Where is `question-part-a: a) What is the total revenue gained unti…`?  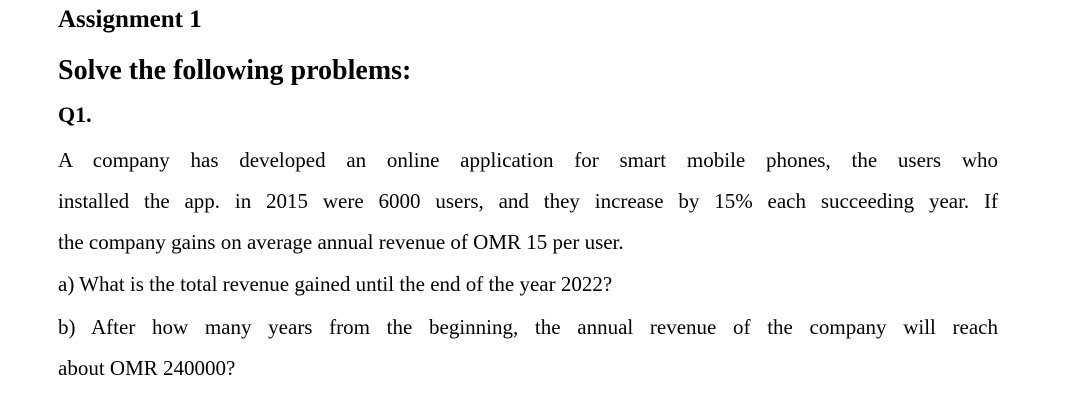
question-part-a: a) What is the total revenue gained unti… is located at coordinates (335, 284).